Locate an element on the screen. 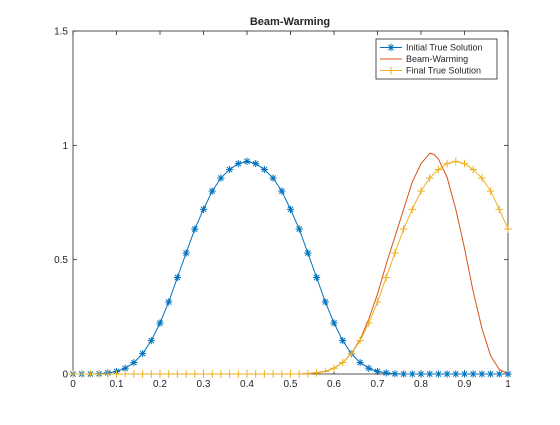  x-tick-label: 1 is located at coordinates (508, 384).